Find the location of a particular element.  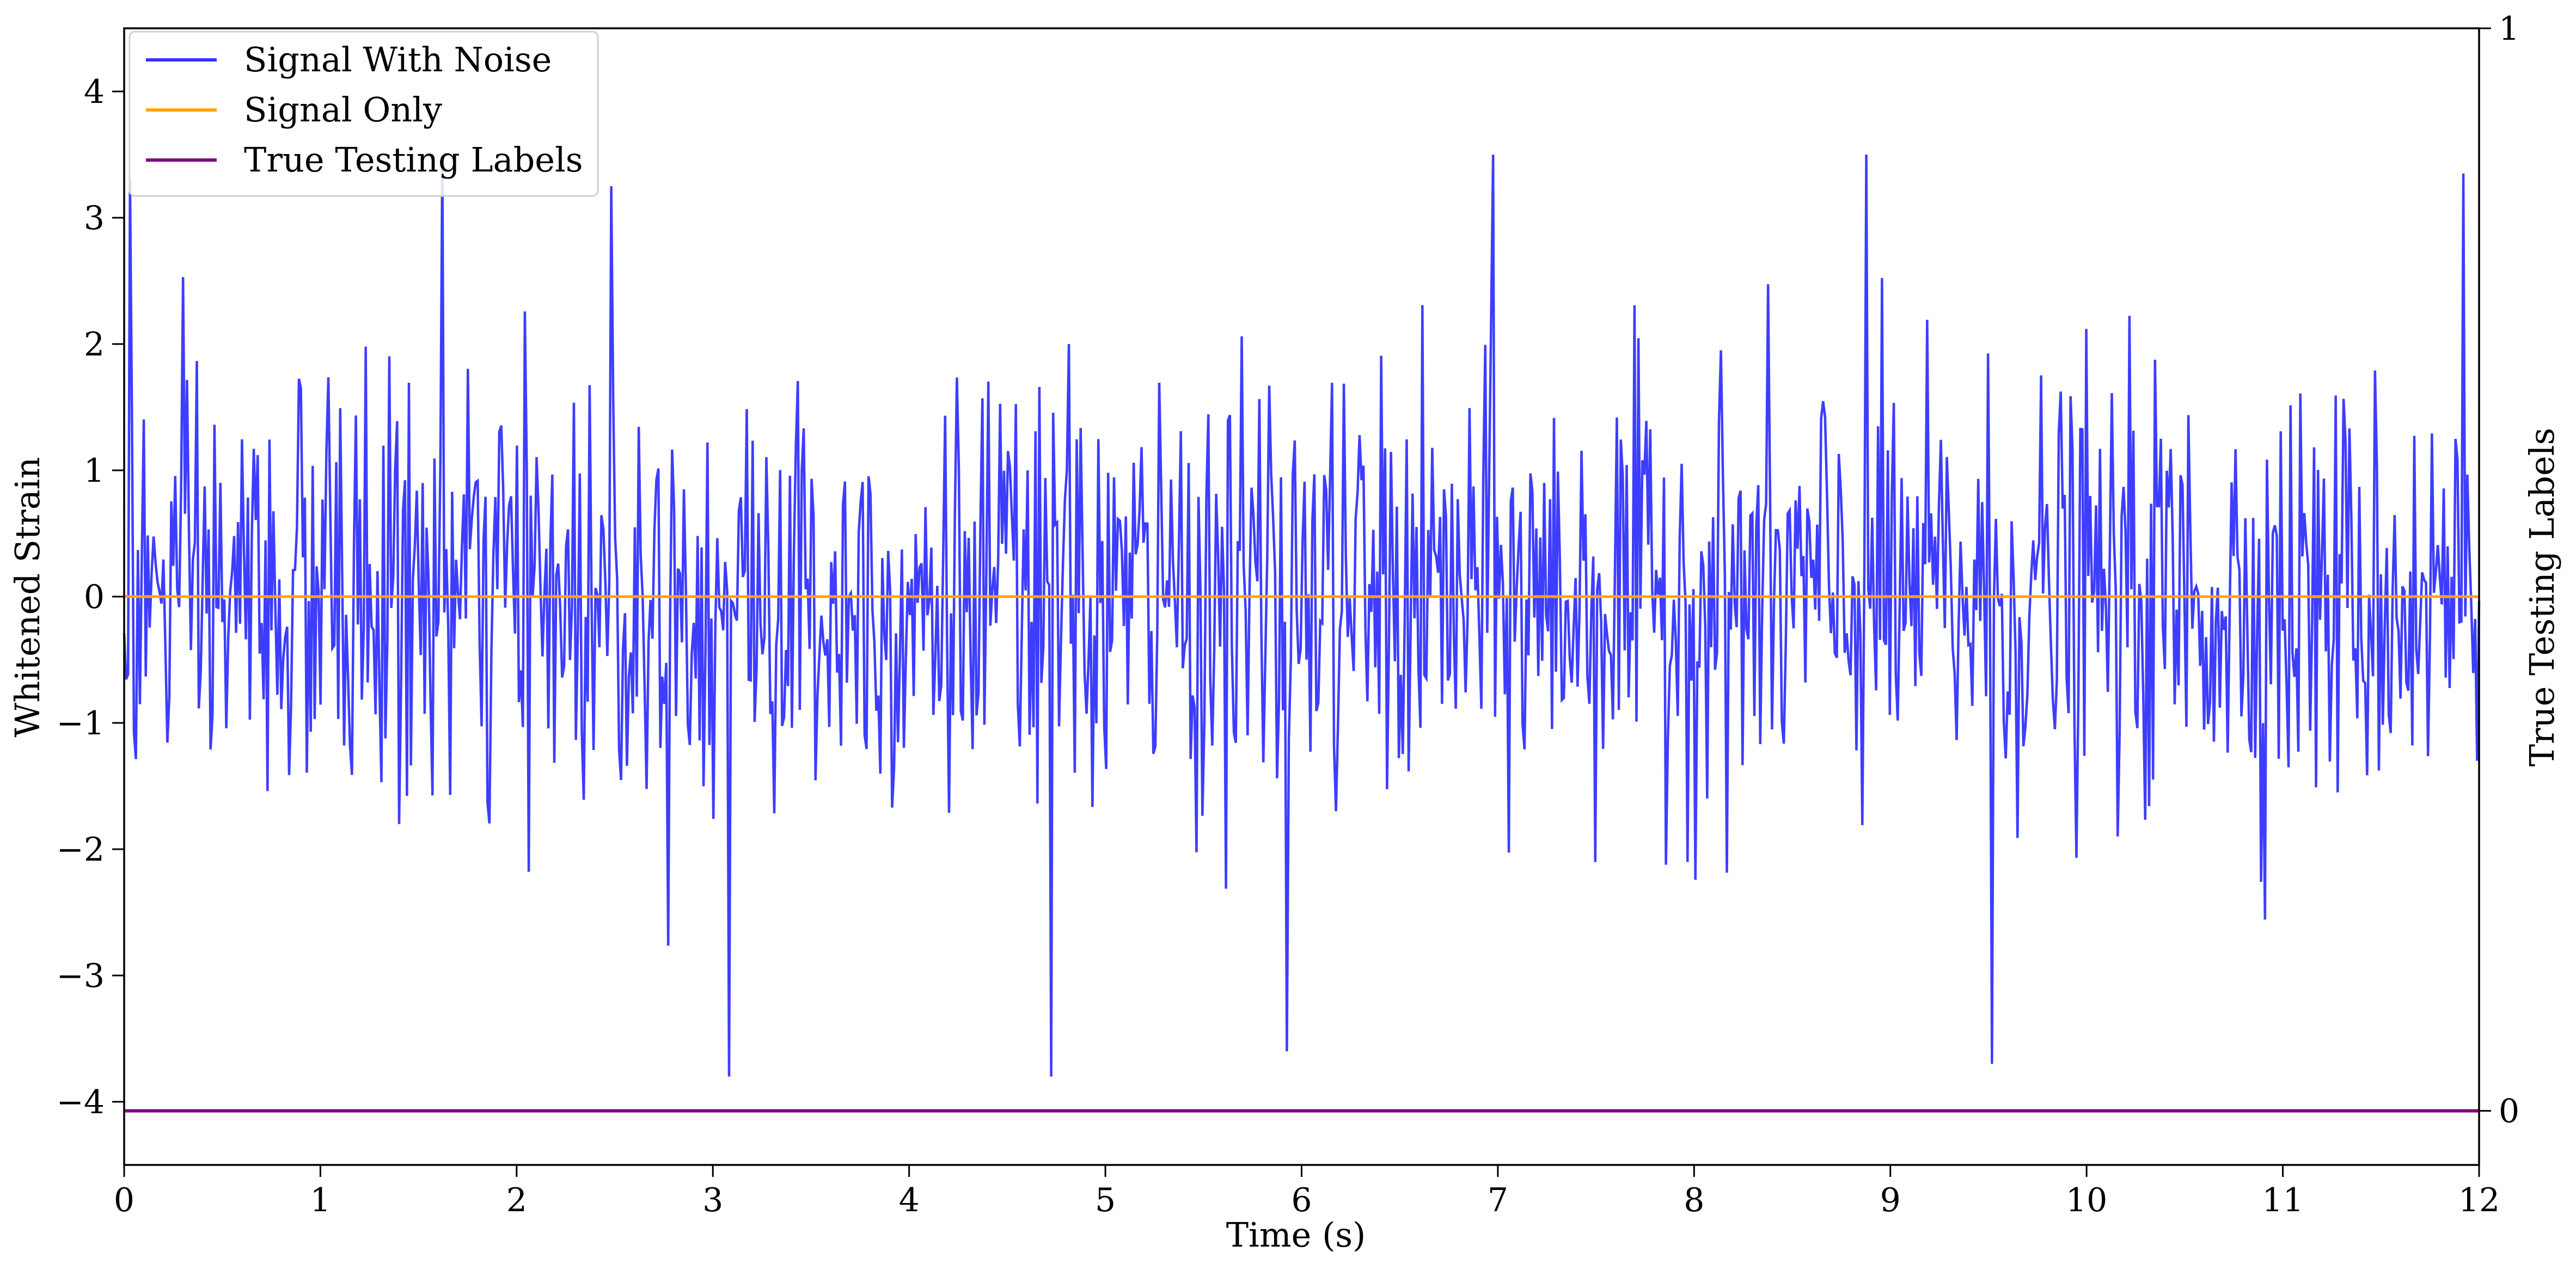

legend-box is located at coordinates (364, 113).